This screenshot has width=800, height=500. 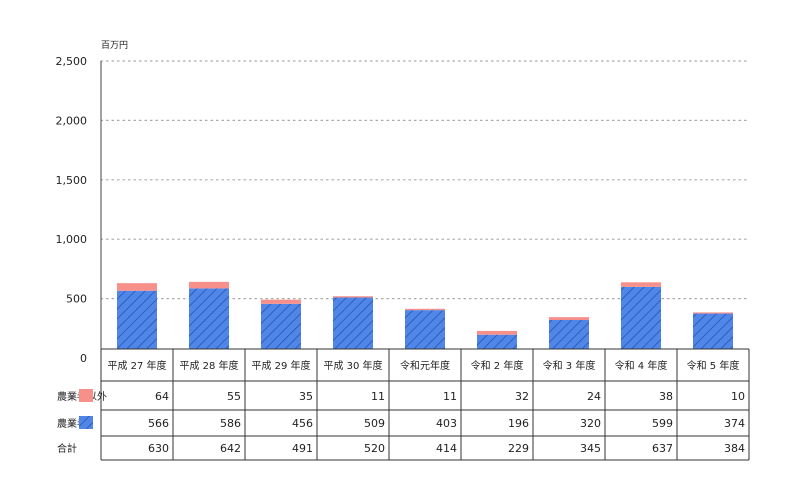 I want to click on table-cell: 32, so click(x=522, y=396).